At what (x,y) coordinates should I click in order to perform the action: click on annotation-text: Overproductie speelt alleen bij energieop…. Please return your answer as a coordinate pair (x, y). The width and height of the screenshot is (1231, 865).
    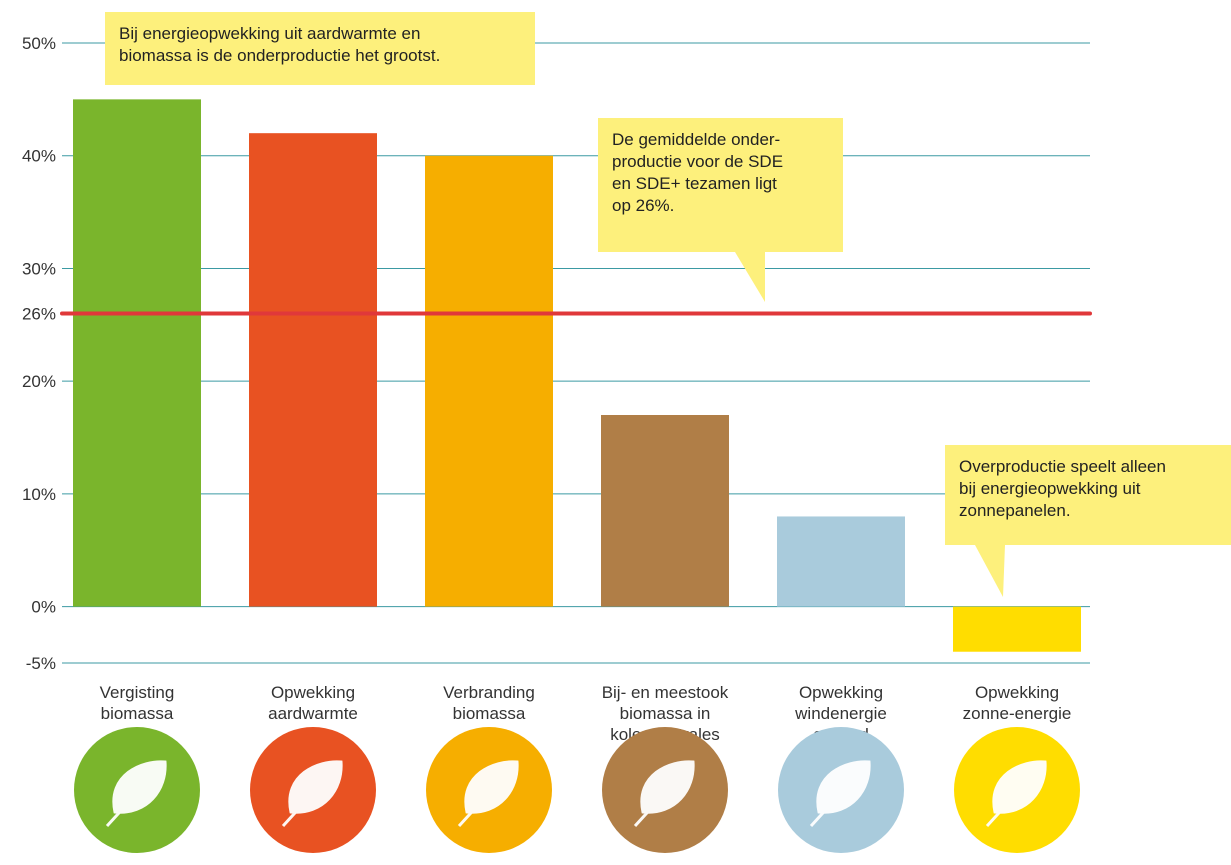
    Looking at the image, I should click on (1062, 488).